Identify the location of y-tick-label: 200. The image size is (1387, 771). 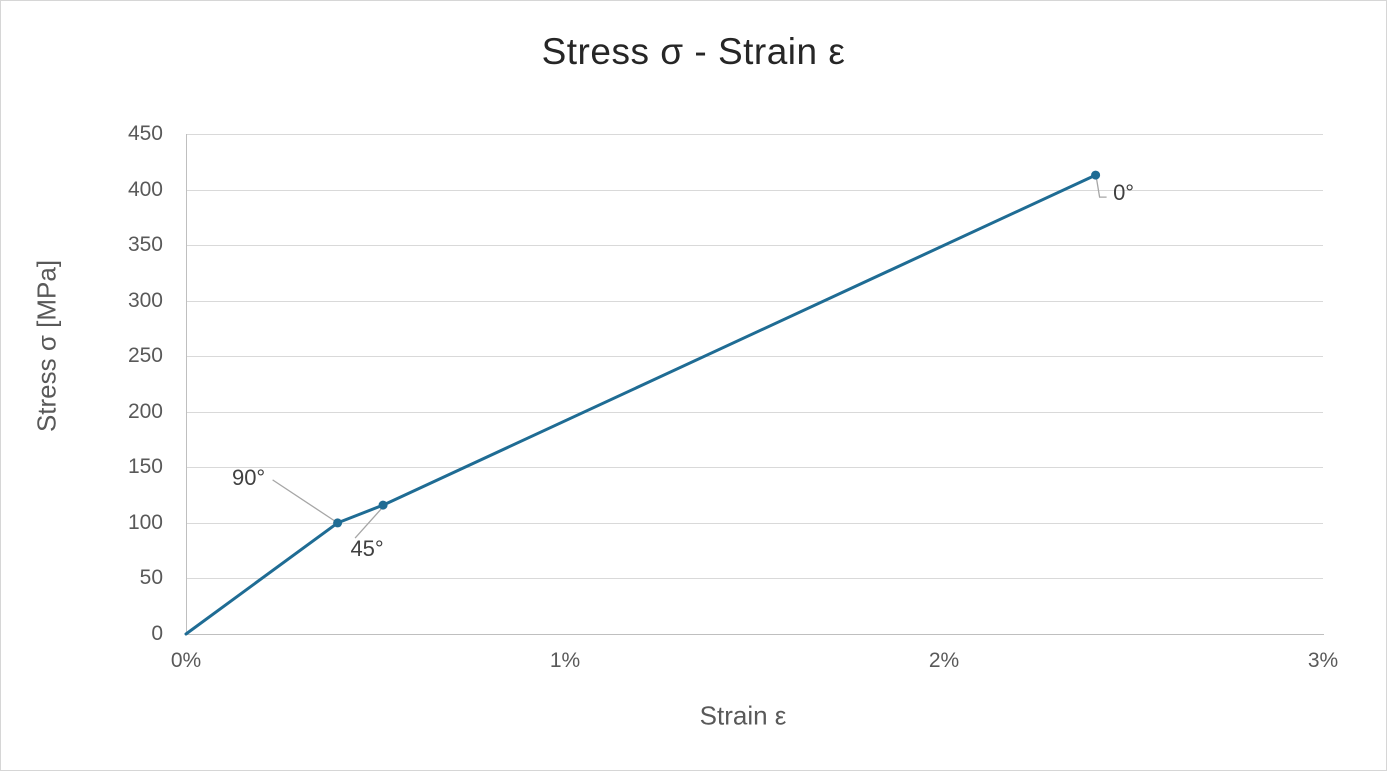
(145, 411).